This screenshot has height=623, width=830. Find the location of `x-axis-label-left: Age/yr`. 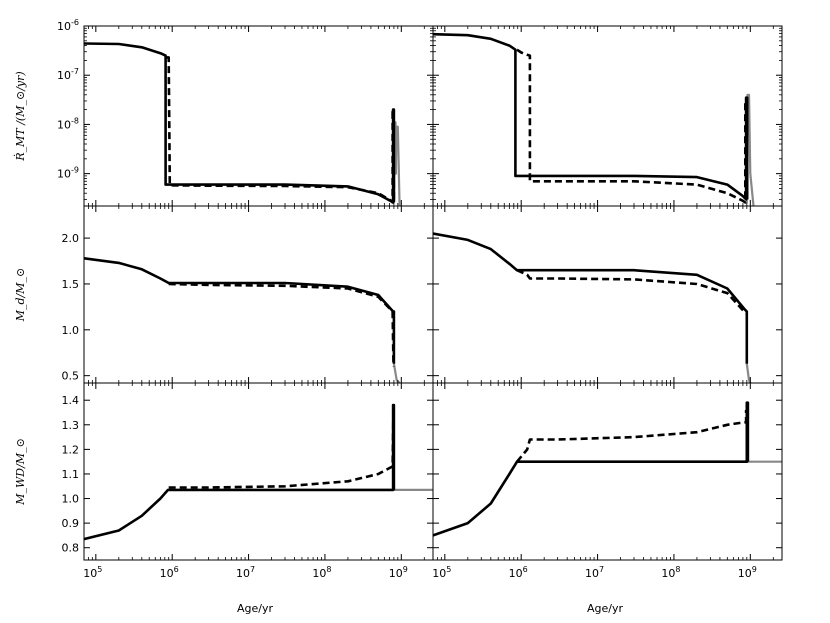

x-axis-label-left: Age/yr is located at coordinates (255, 608).